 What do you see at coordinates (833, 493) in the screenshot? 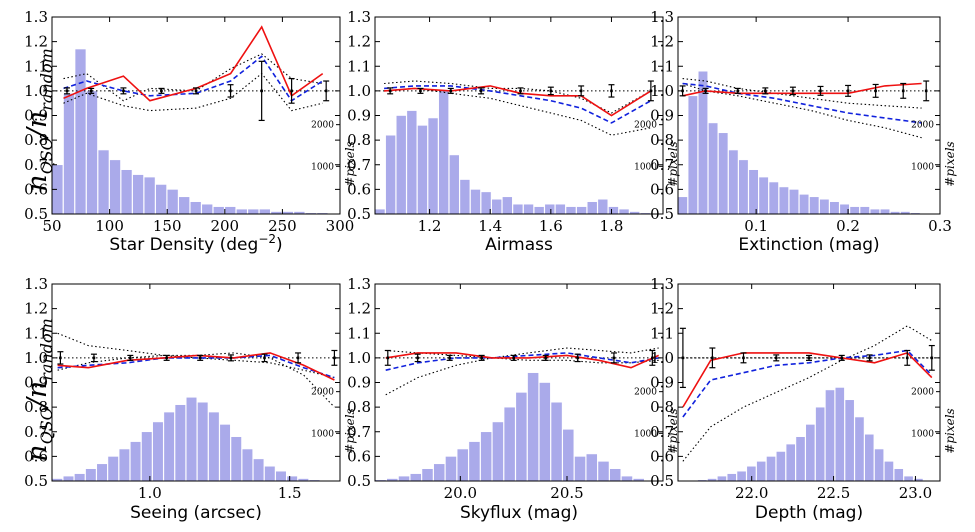
I see `xtick-label: 22.5` at bounding box center [833, 493].